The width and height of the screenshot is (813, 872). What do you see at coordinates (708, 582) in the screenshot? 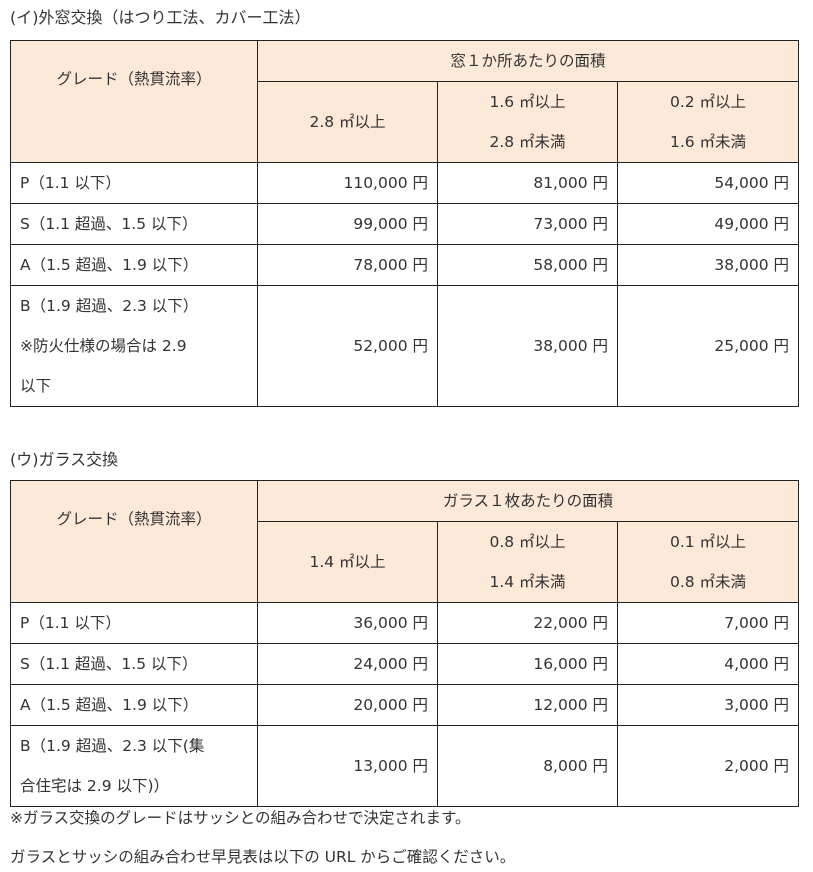
I see `cell-text-line: 0.8 ㎡未満` at bounding box center [708, 582].